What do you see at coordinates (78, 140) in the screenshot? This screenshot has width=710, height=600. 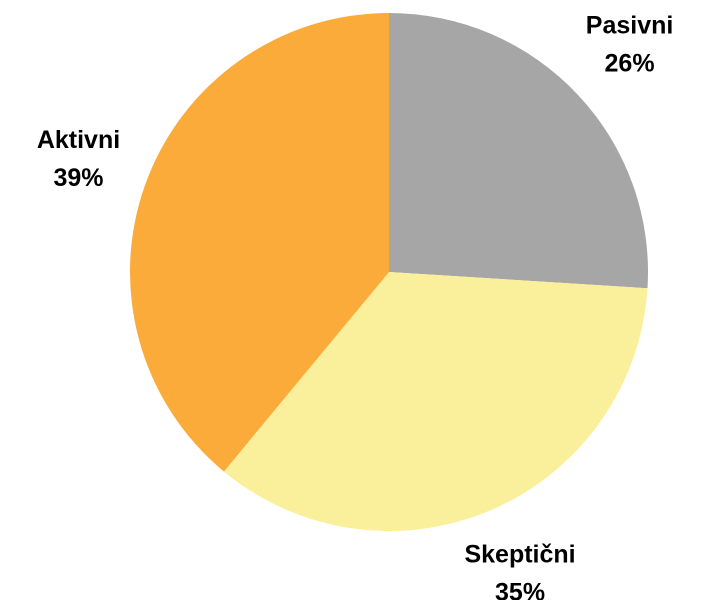 I see `slice-label: Aktivni` at bounding box center [78, 140].